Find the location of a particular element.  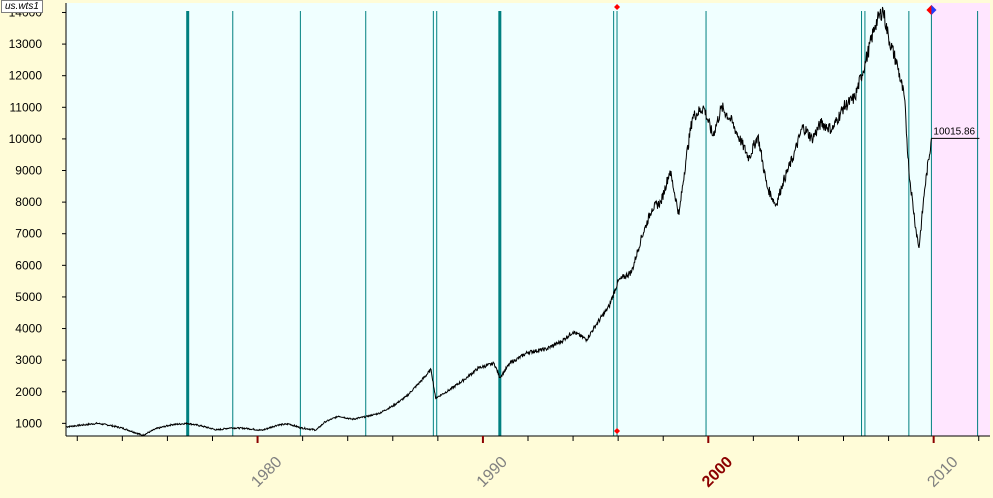

y-tick-label: 2000 is located at coordinates (28, 392).